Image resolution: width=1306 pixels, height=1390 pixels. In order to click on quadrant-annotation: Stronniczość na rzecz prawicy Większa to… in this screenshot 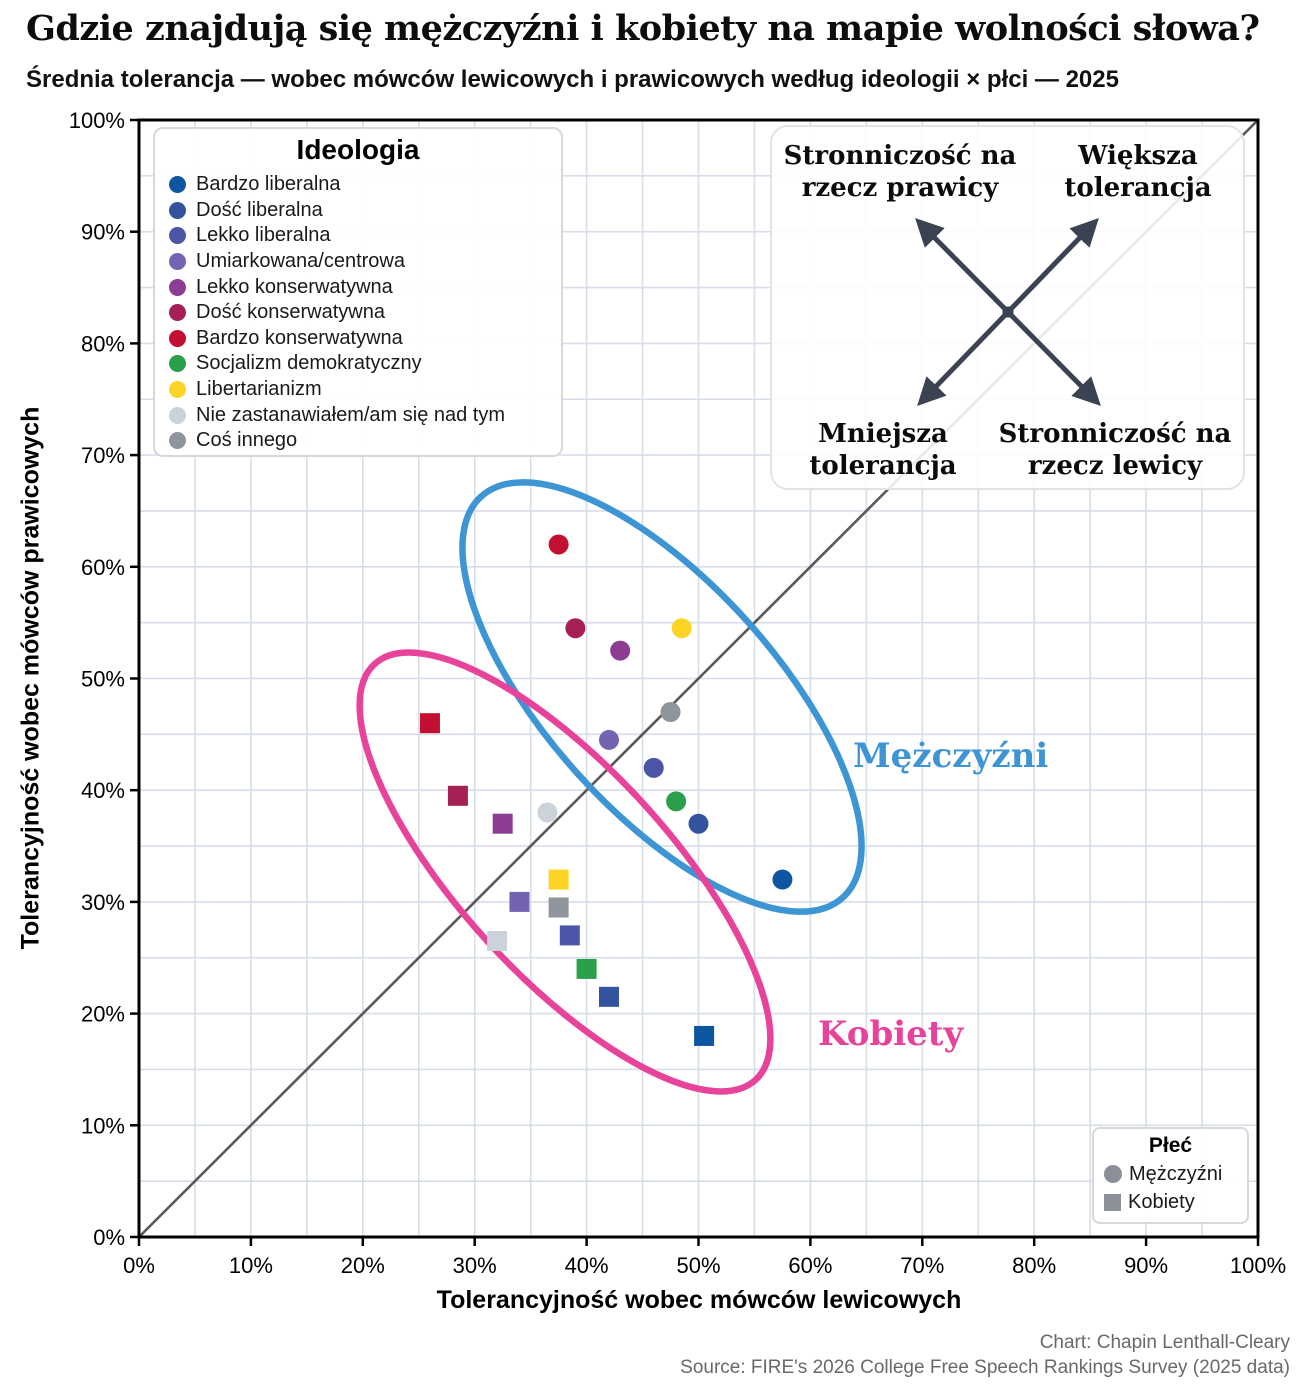, I will do `click(1007, 307)`.